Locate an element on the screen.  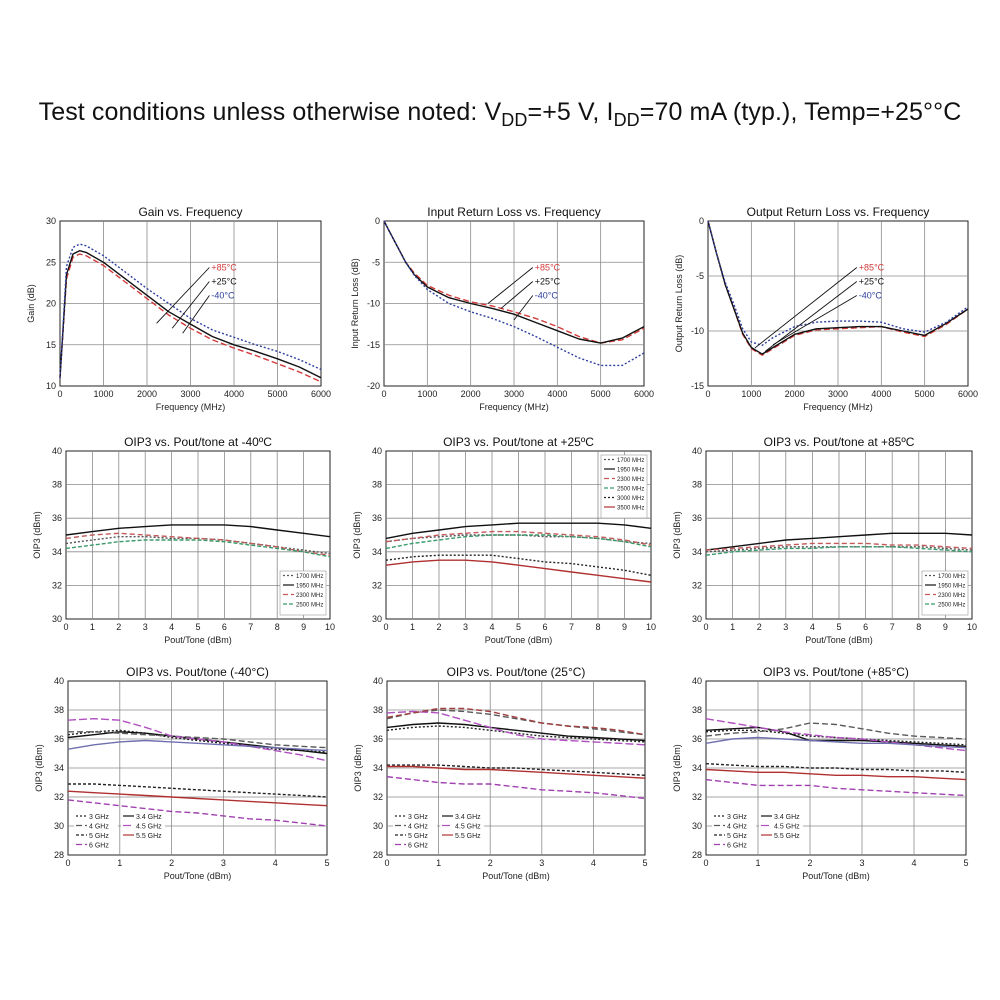
x-tick-label: 5000 is located at coordinates (277, 394).